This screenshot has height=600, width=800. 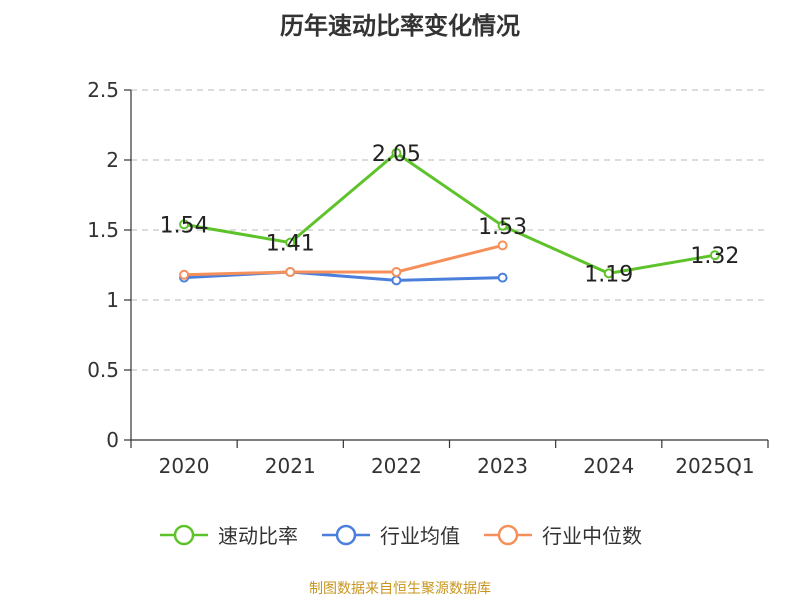 I want to click on legend-label: 速动比率, so click(x=258, y=536).